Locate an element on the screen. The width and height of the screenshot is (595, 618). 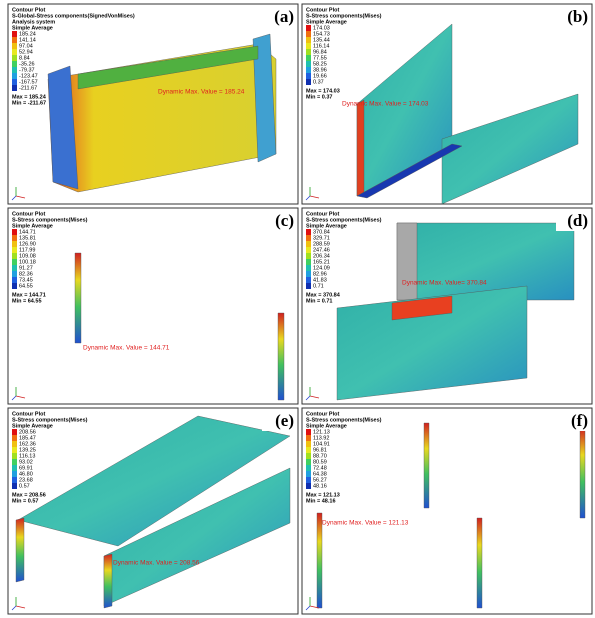
legend-value: -167.57 is located at coordinates (28, 82).